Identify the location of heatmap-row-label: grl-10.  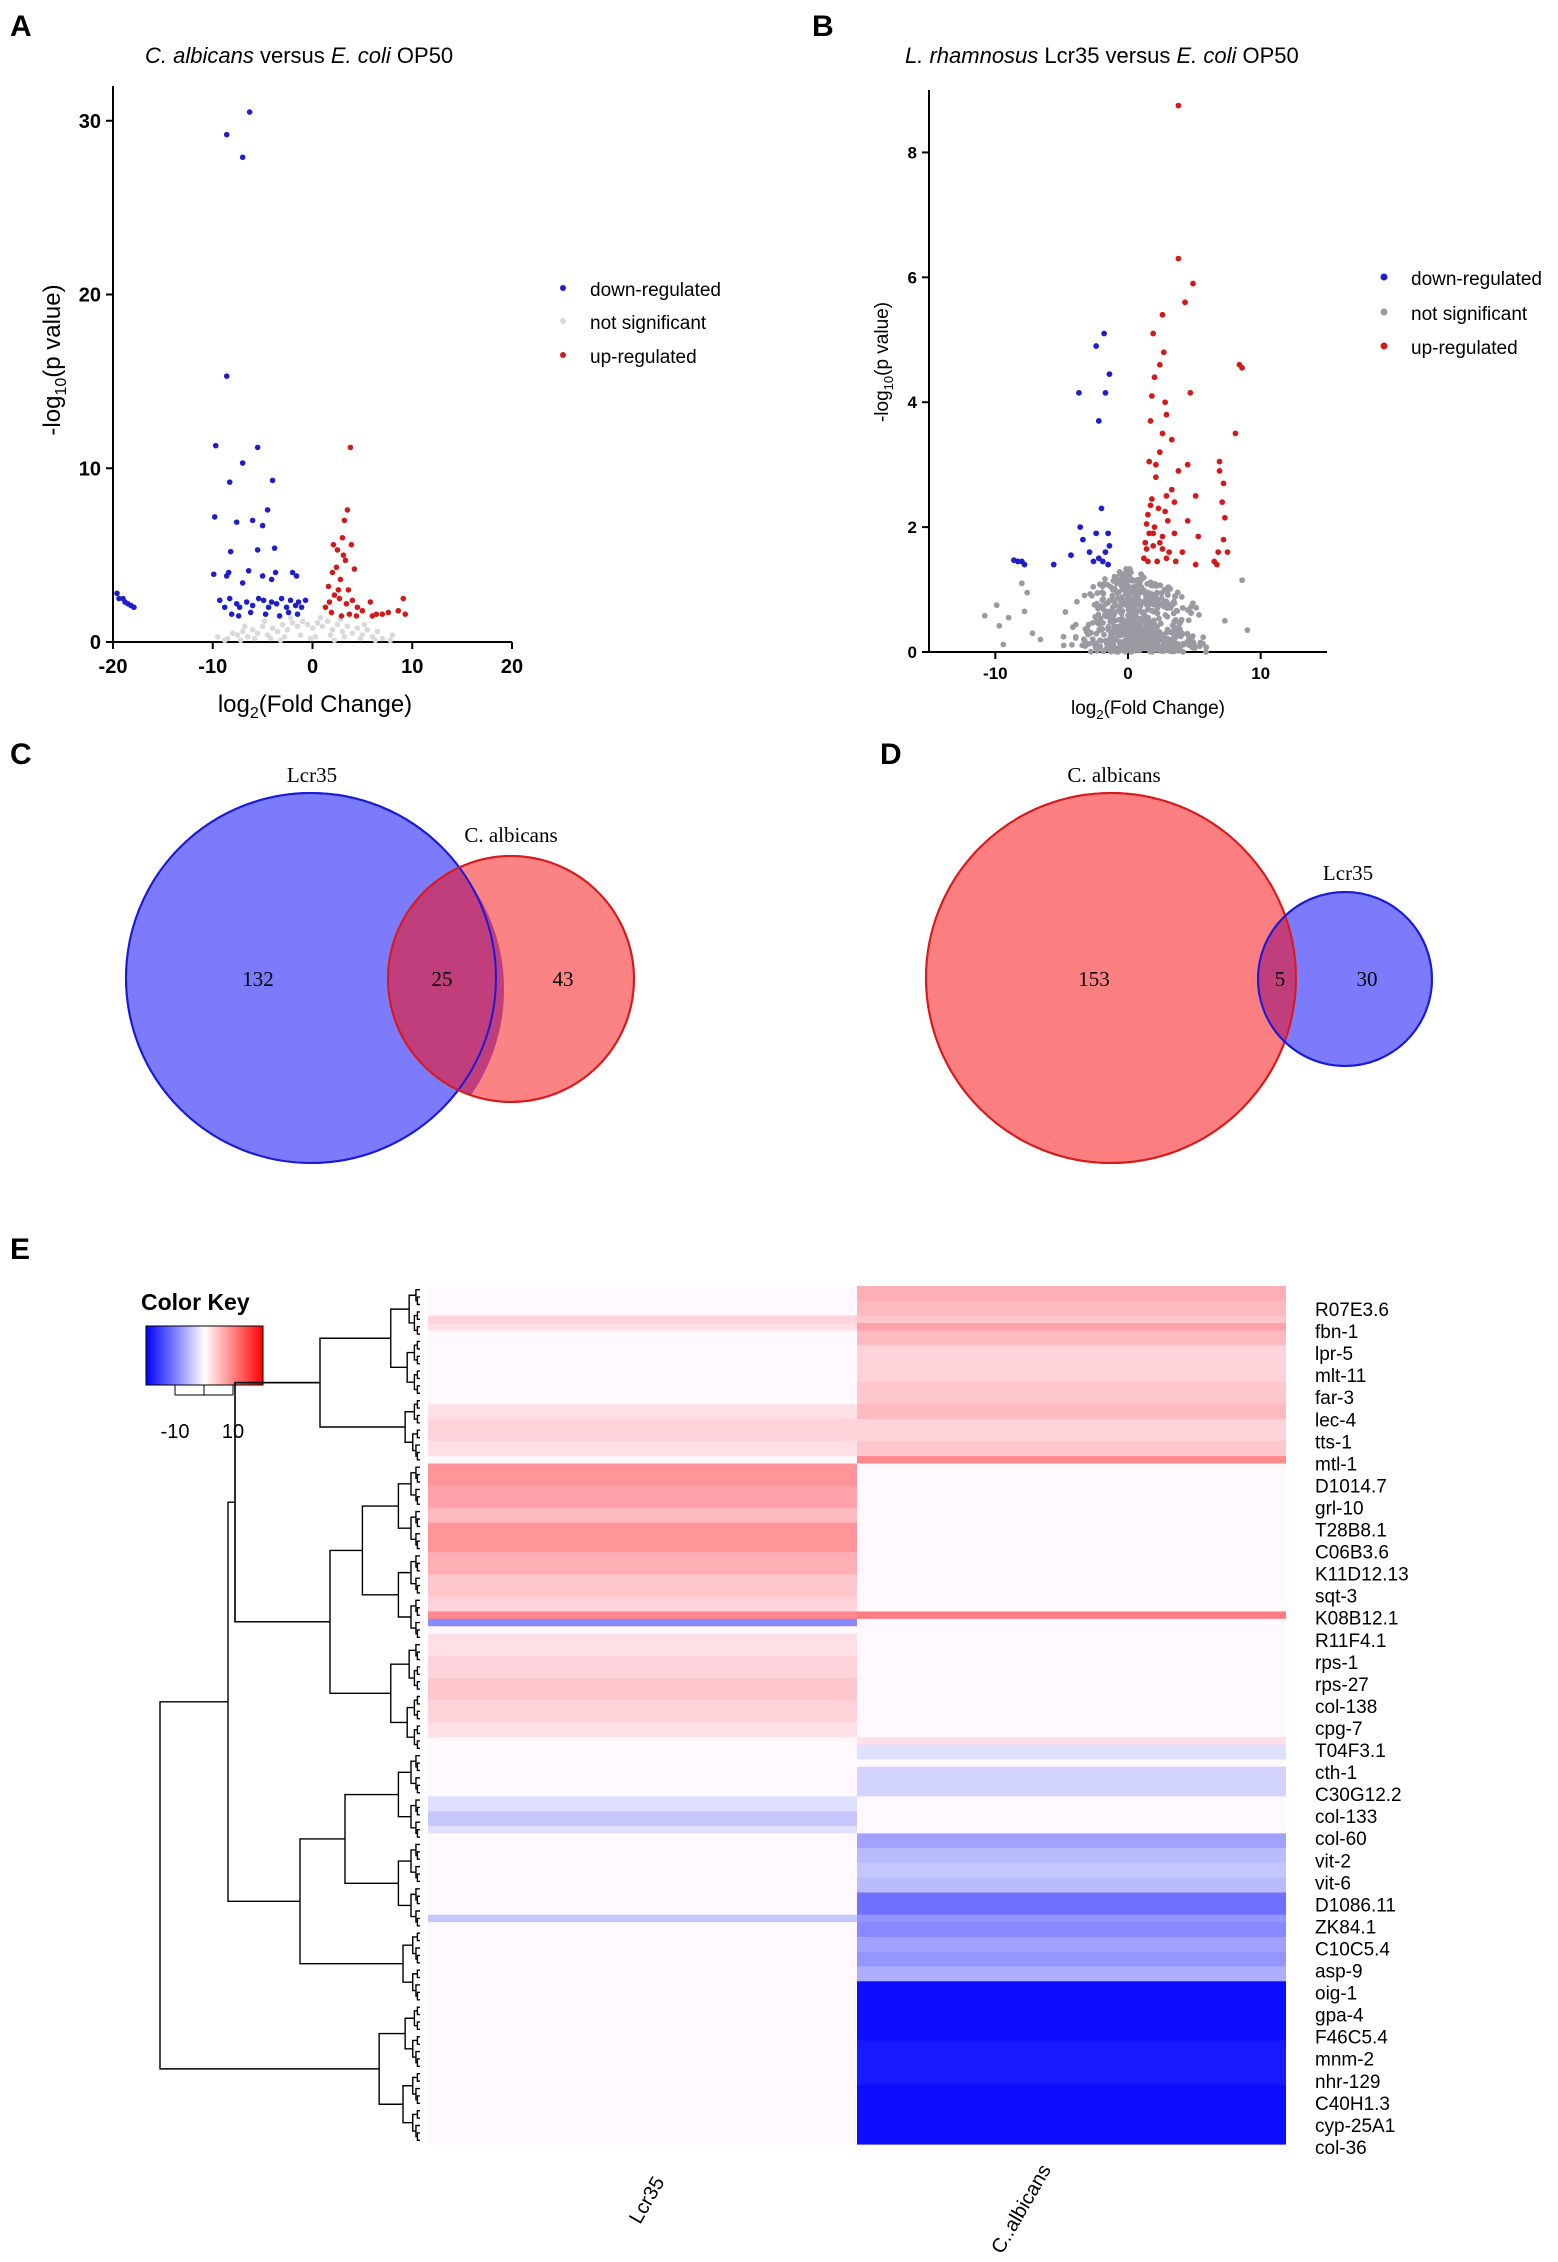
(1339, 1508).